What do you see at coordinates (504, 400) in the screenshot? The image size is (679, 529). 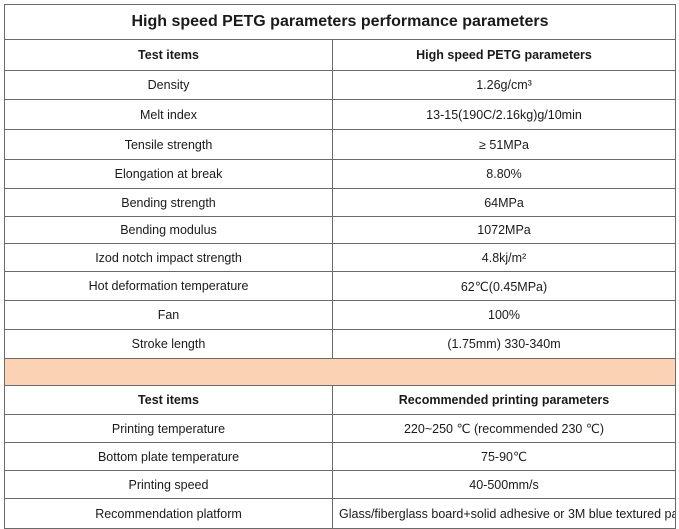 I see `column-header-printing-parameters: Recommended printing parameters` at bounding box center [504, 400].